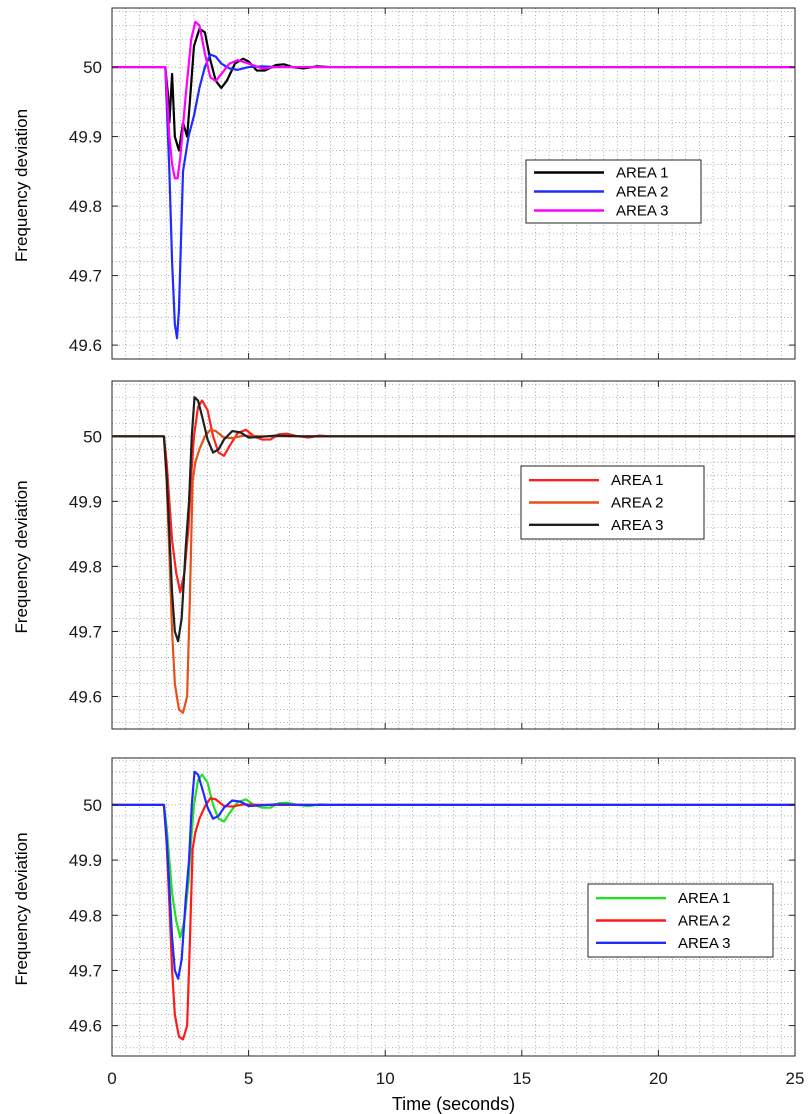  Describe the element at coordinates (385, 1078) in the screenshot. I see `x-tick-label: 10` at that location.